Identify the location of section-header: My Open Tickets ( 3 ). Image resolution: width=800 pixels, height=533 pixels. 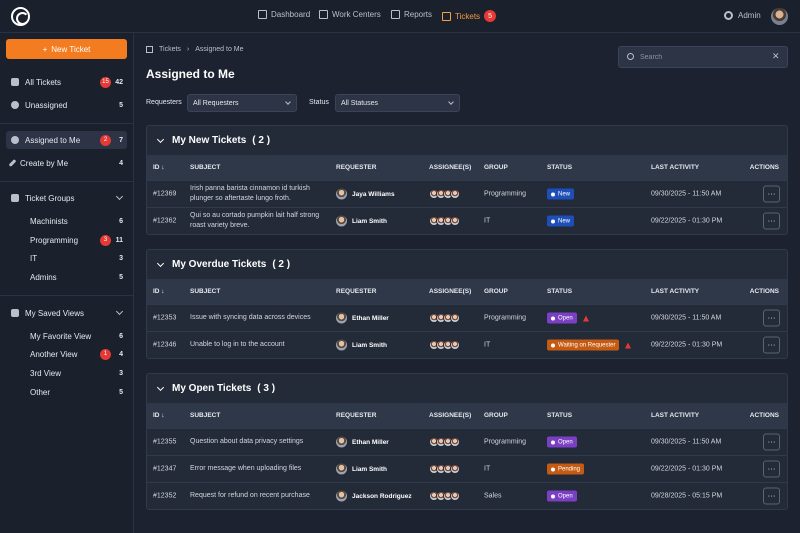
(467, 388).